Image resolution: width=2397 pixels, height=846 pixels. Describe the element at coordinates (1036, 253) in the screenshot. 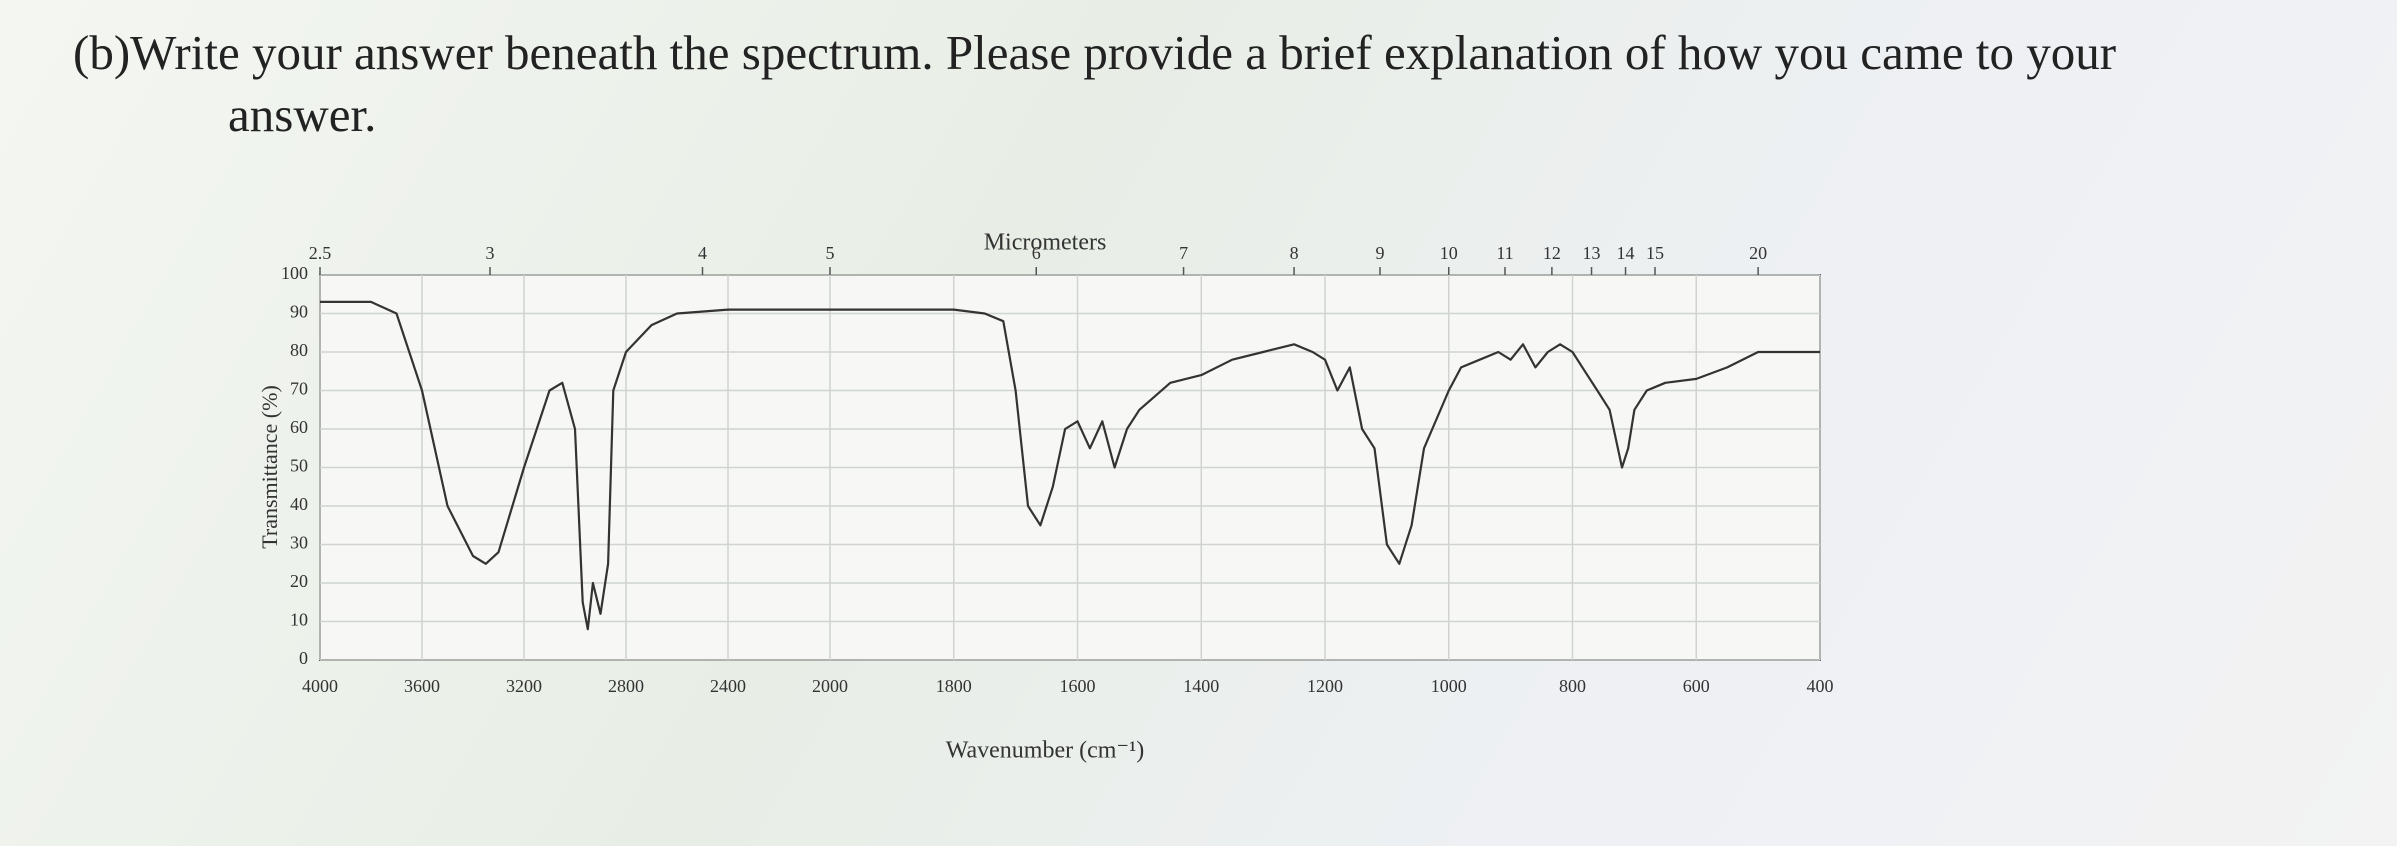

I see `x2-tick-label: 6` at that location.